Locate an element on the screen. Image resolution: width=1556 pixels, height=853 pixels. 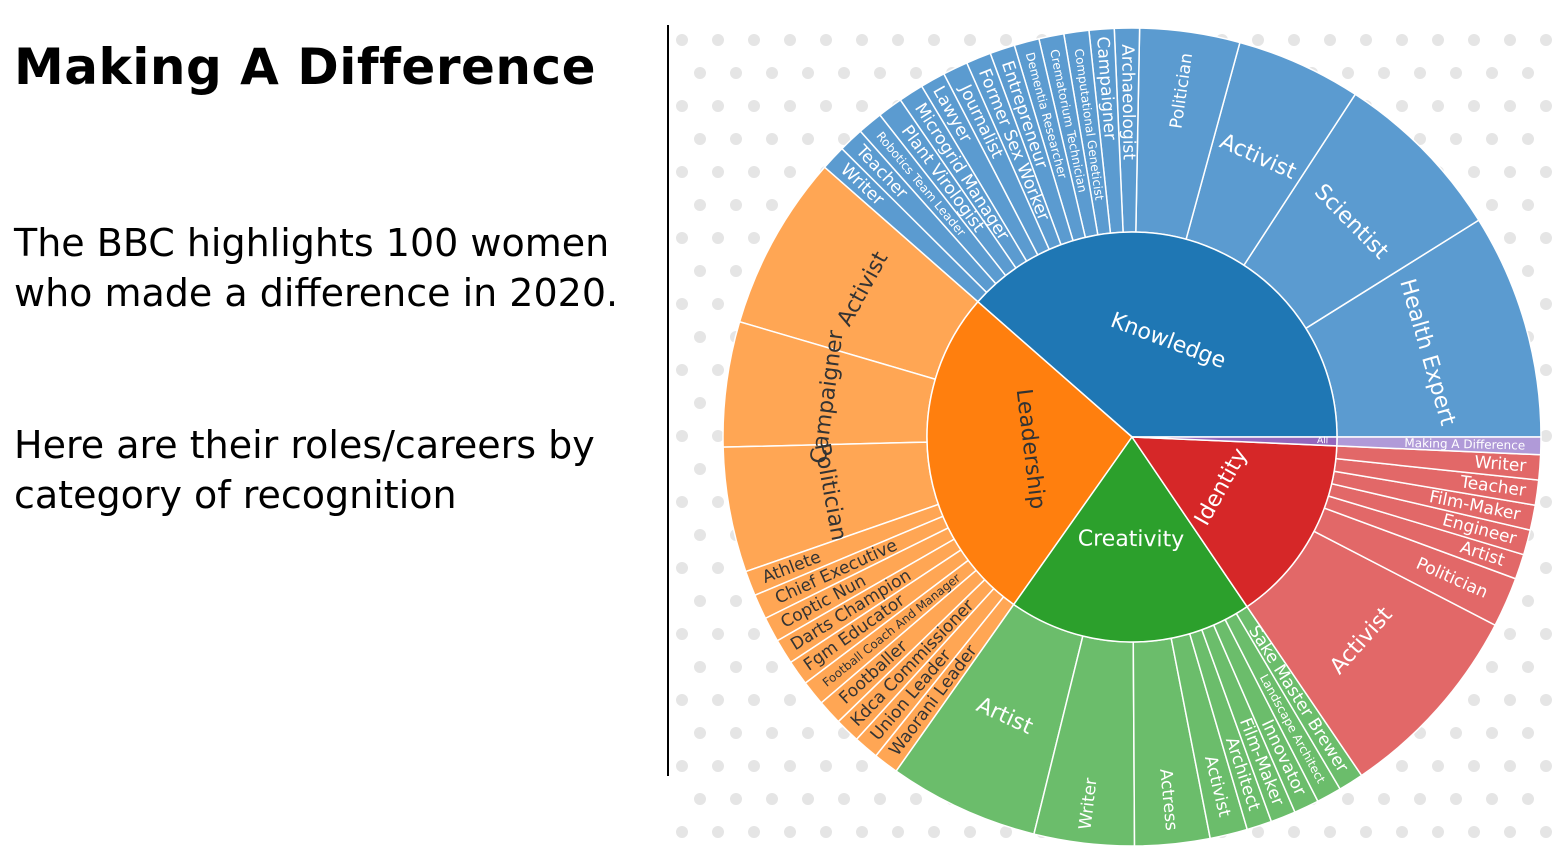
category-slice-creativity is located at coordinates (1130, 539).